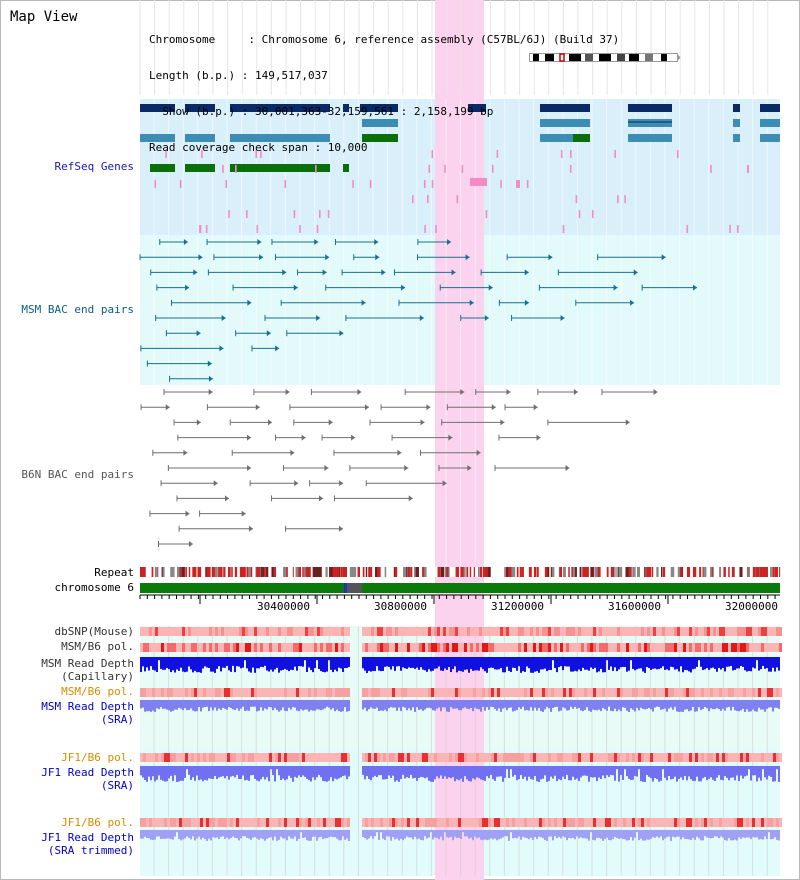 Image resolution: width=800 pixels, height=880 pixels. Describe the element at coordinates (94, 166) in the screenshot. I see `refseq-label: RefSeq Genes` at that location.